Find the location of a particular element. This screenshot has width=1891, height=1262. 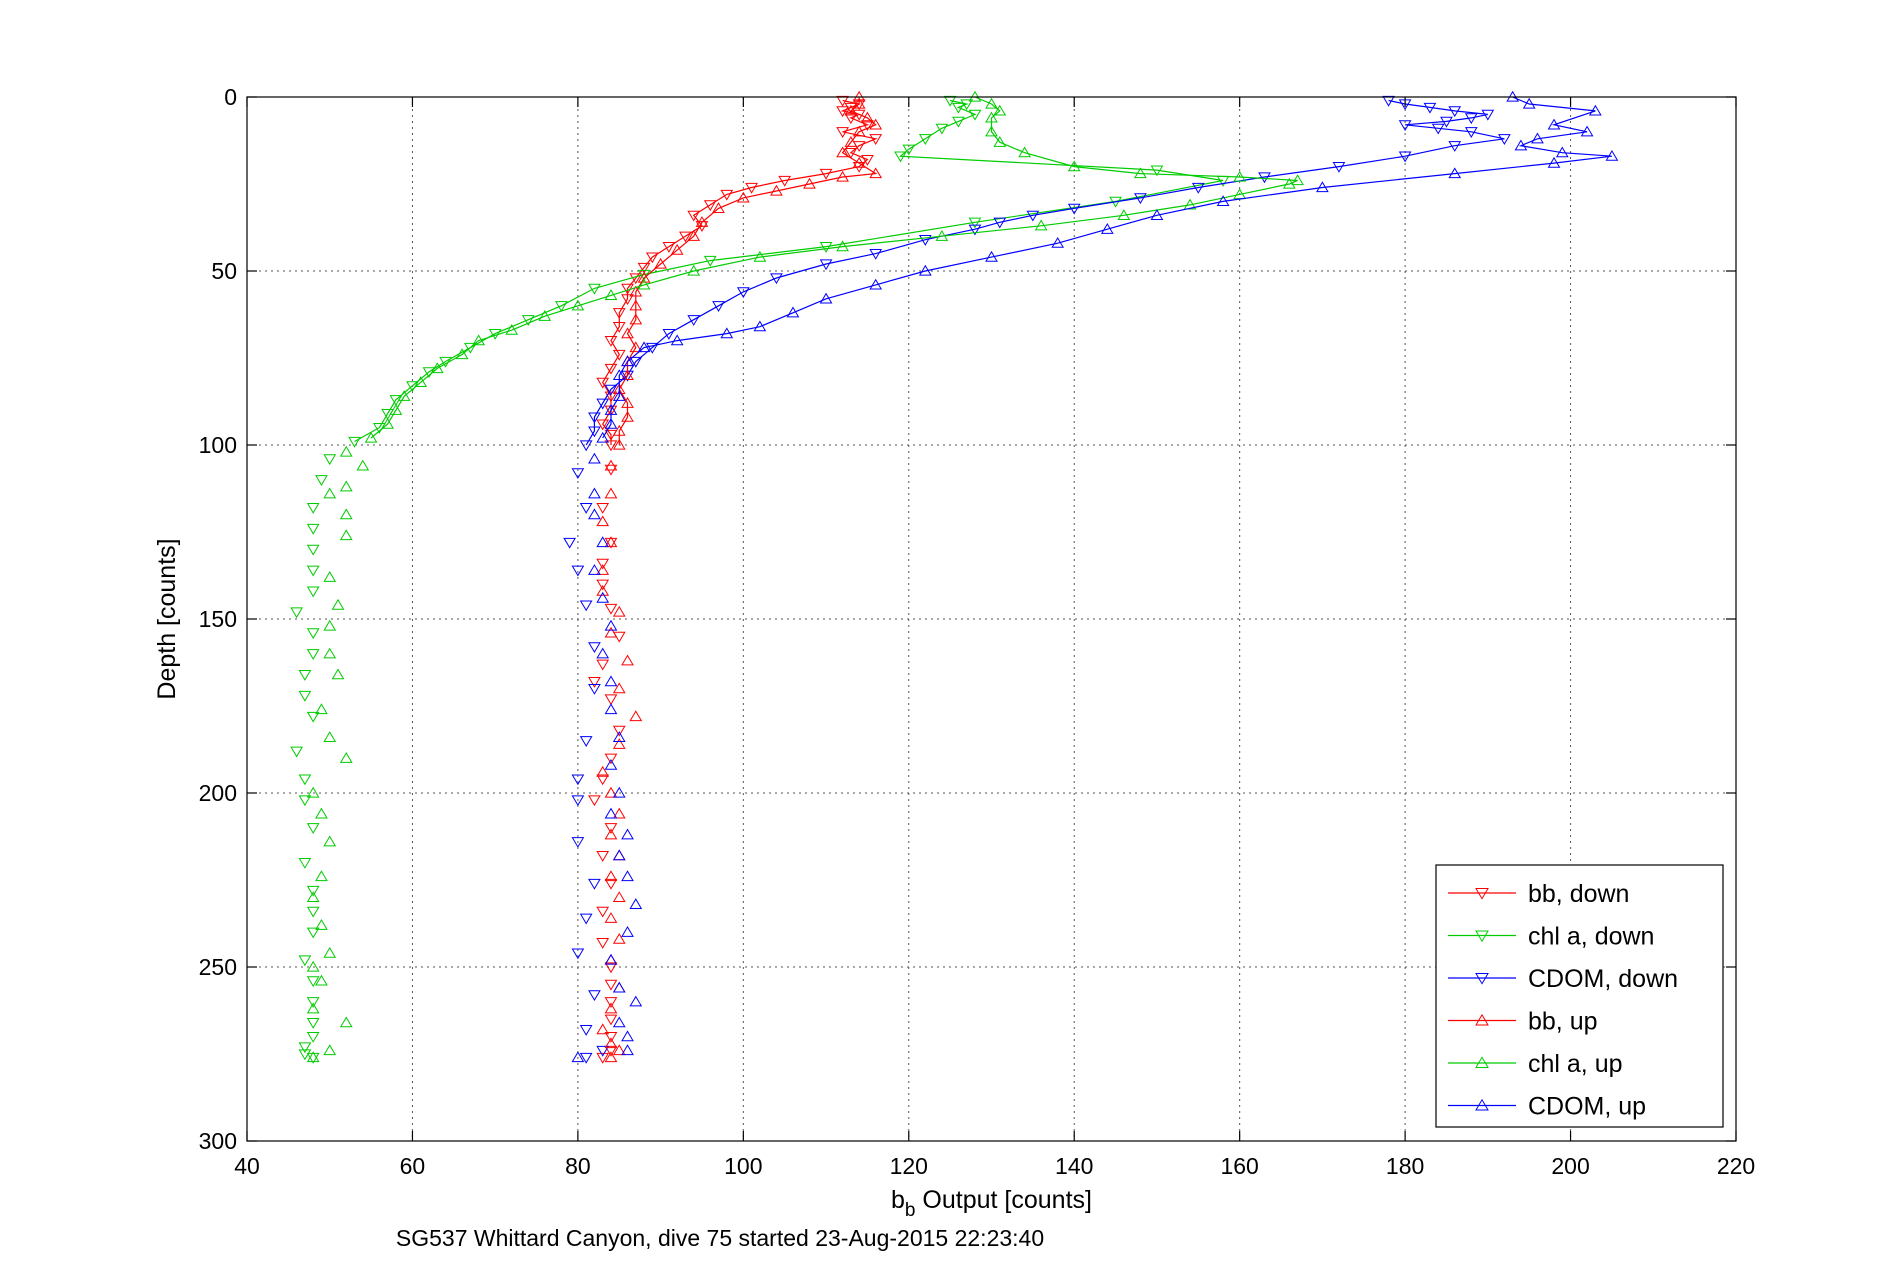

legend-entry: chl a, up is located at coordinates (1535, 1064).